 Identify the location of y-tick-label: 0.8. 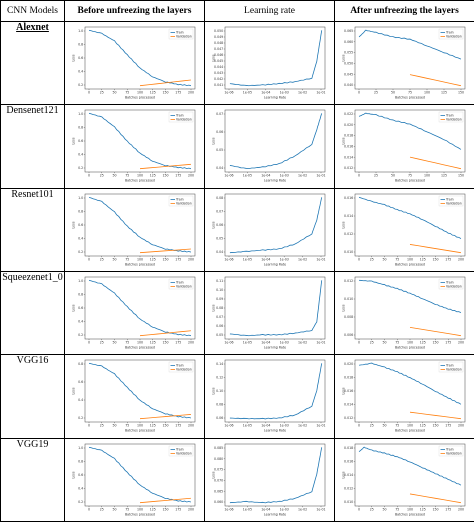
(80, 45).